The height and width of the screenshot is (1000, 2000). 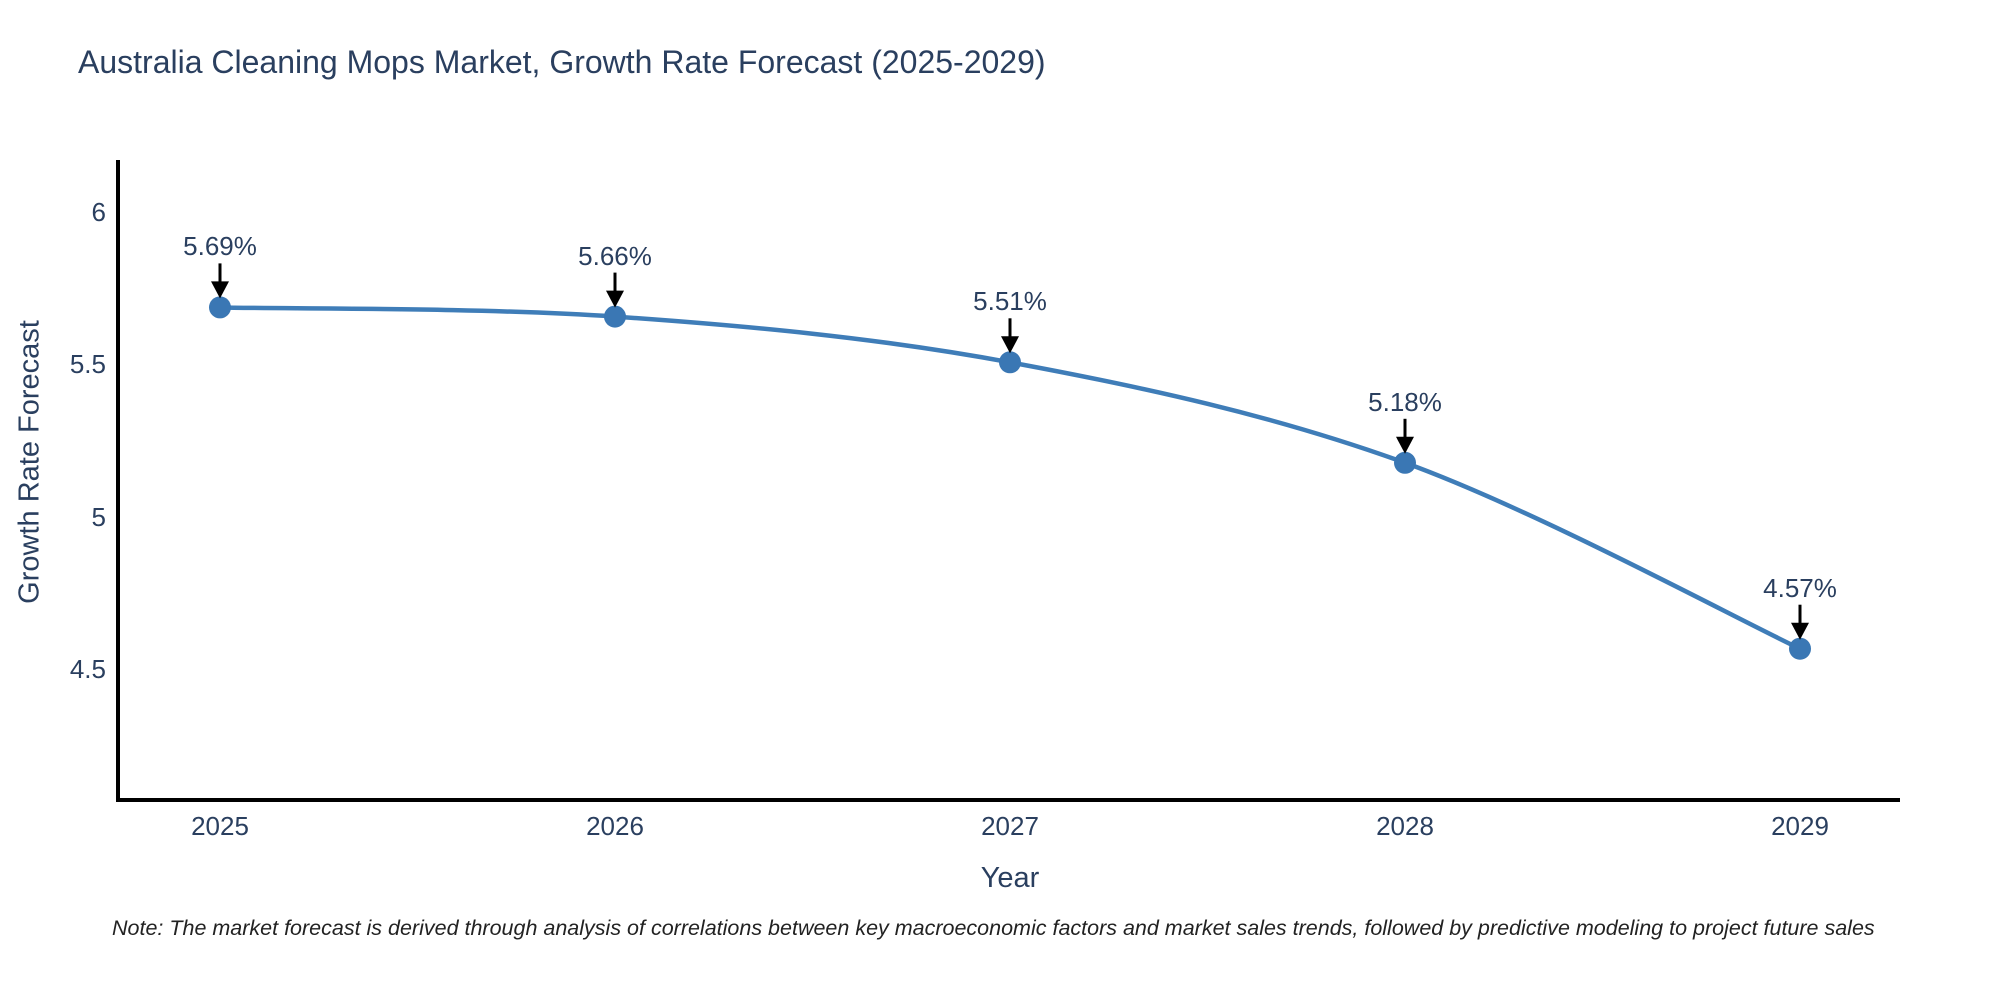 What do you see at coordinates (1405, 826) in the screenshot?
I see `x-tick-label: 2028` at bounding box center [1405, 826].